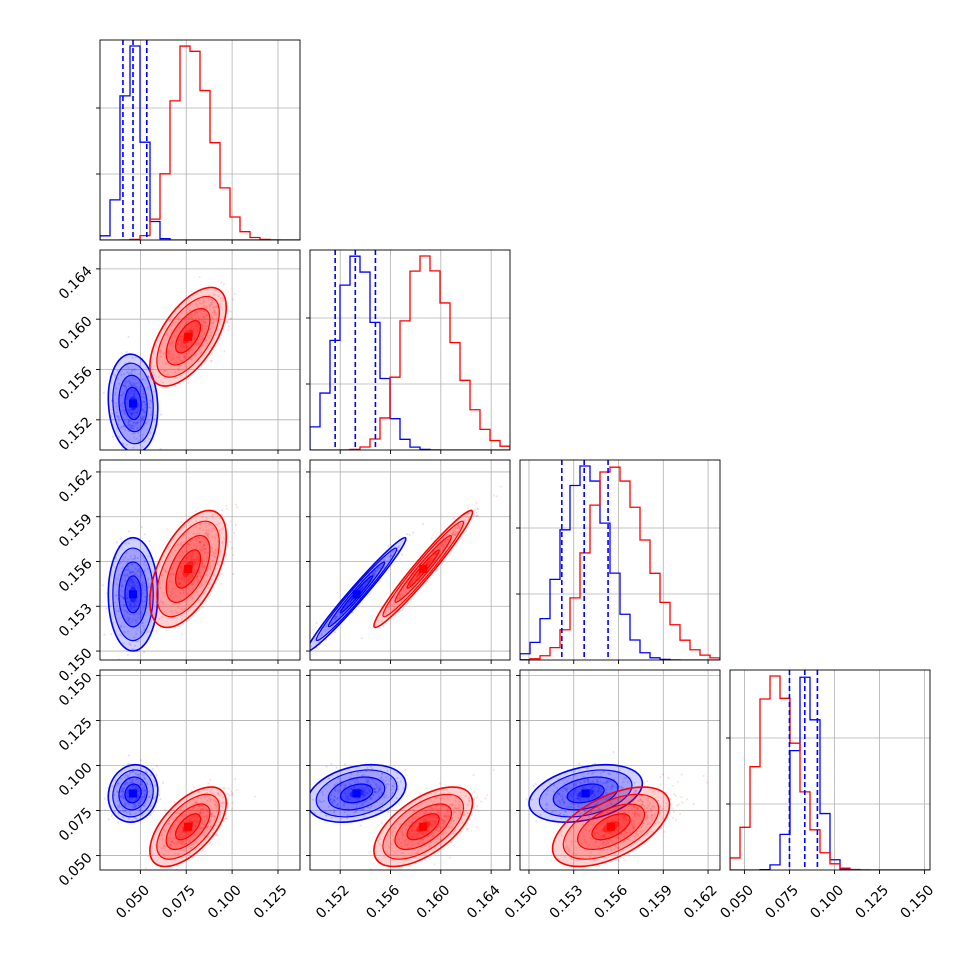  I want to click on x-tick-label: 0.162, so click(701, 902).